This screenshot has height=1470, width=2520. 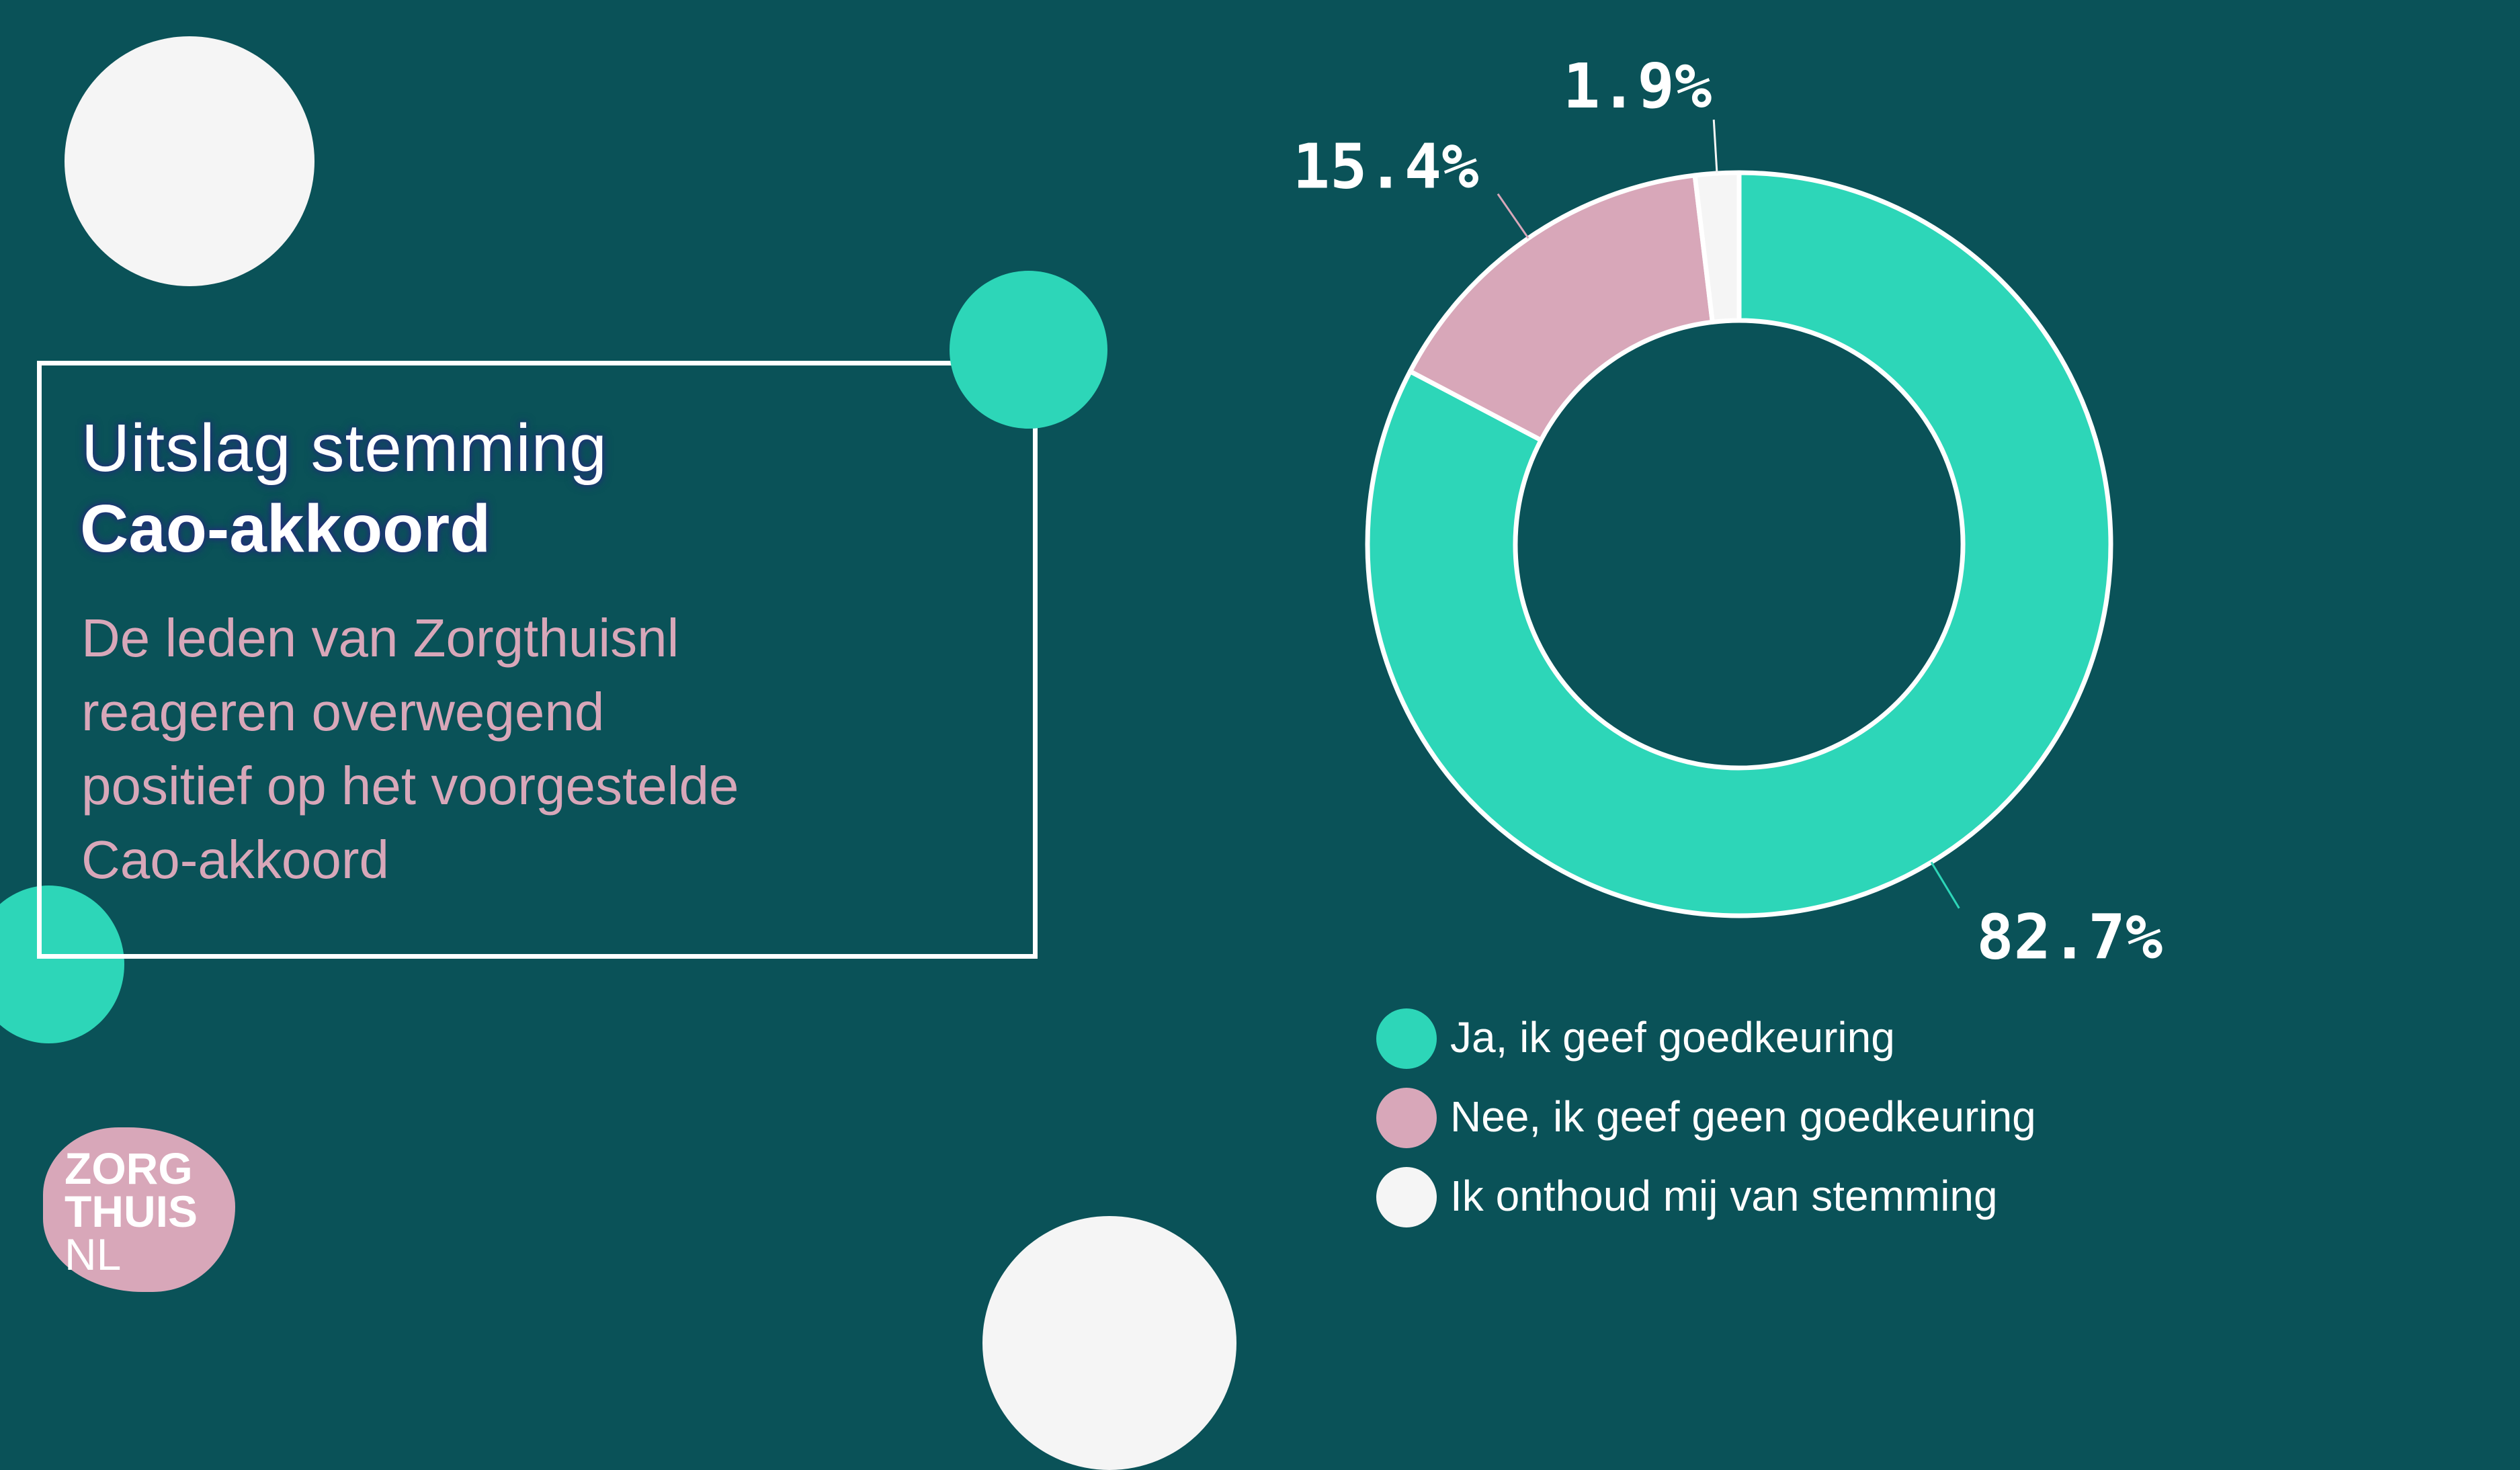 What do you see at coordinates (1724, 1196) in the screenshot?
I see `legend-label-onthoud: Ik onthoud mij van stemming` at bounding box center [1724, 1196].